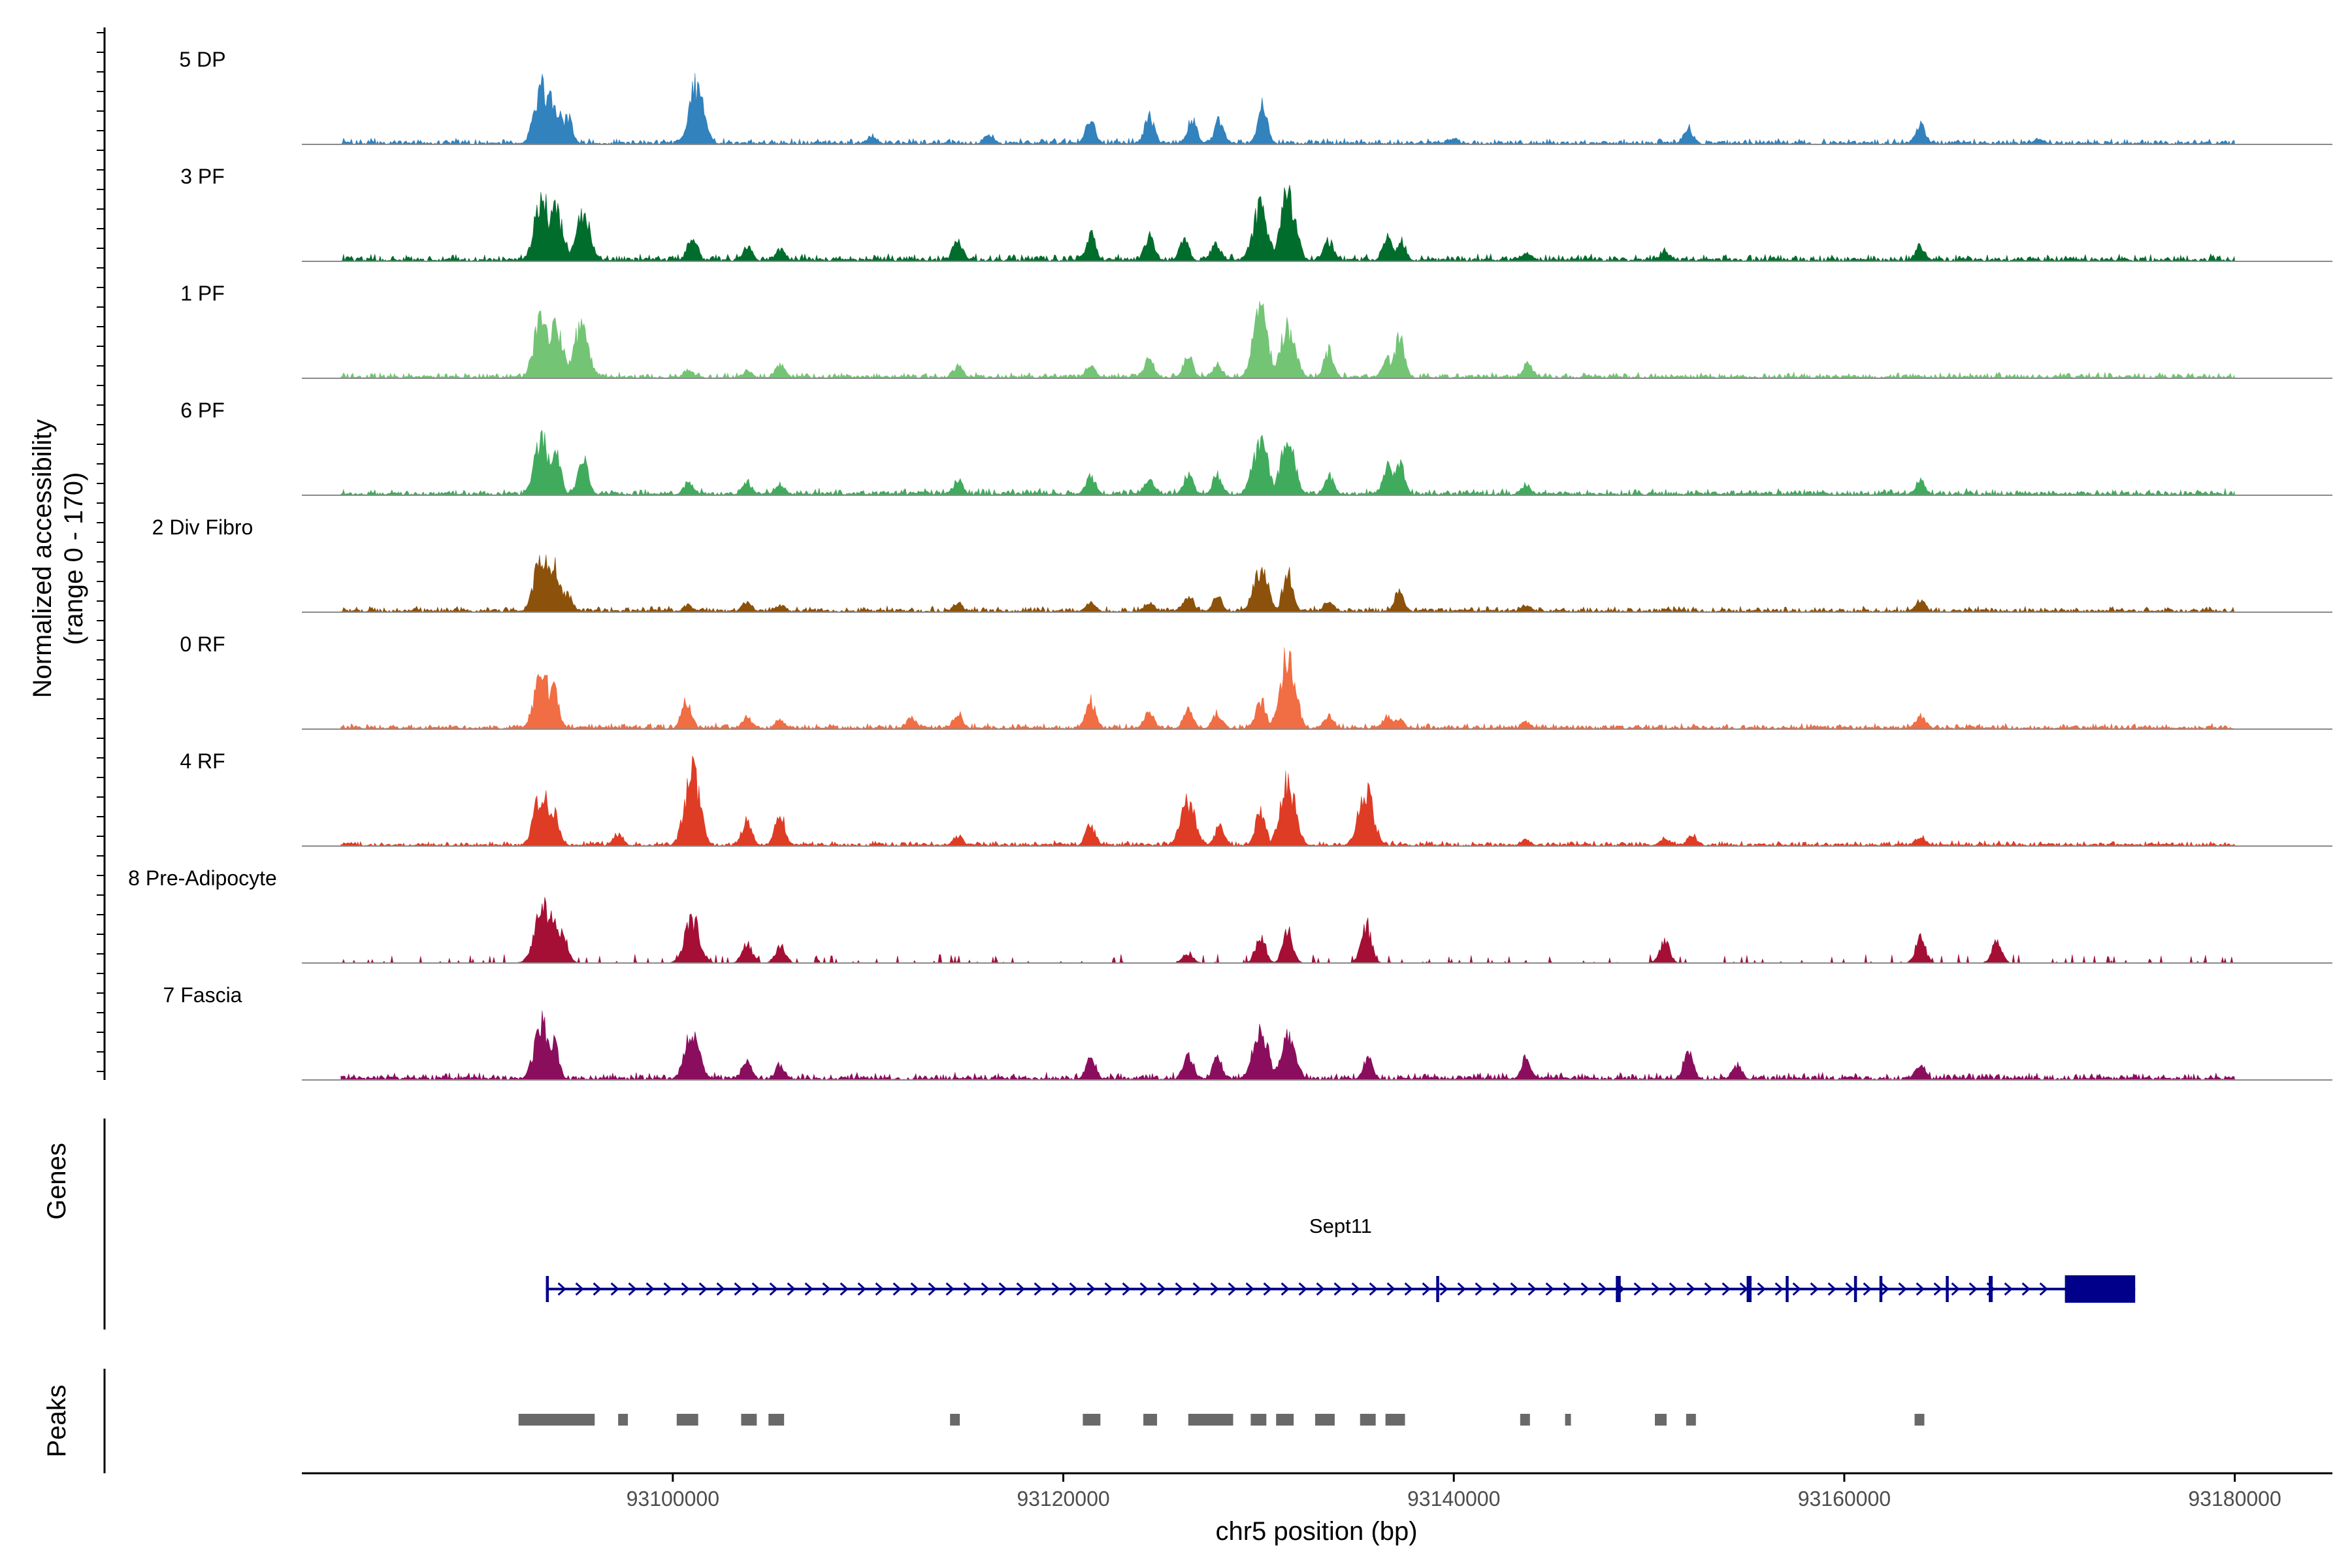 The height and width of the screenshot is (1568, 2352). What do you see at coordinates (202, 293) in the screenshot?
I see `track-label: 1 PF` at bounding box center [202, 293].